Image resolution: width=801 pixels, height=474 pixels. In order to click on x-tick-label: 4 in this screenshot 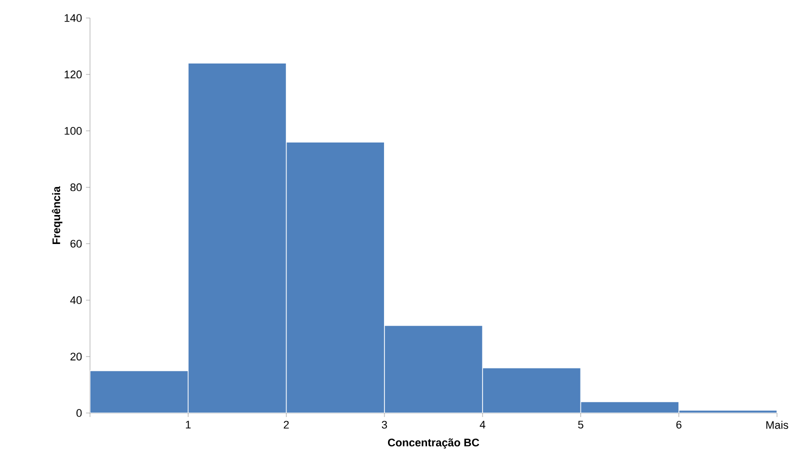, I will do `click(483, 424)`.